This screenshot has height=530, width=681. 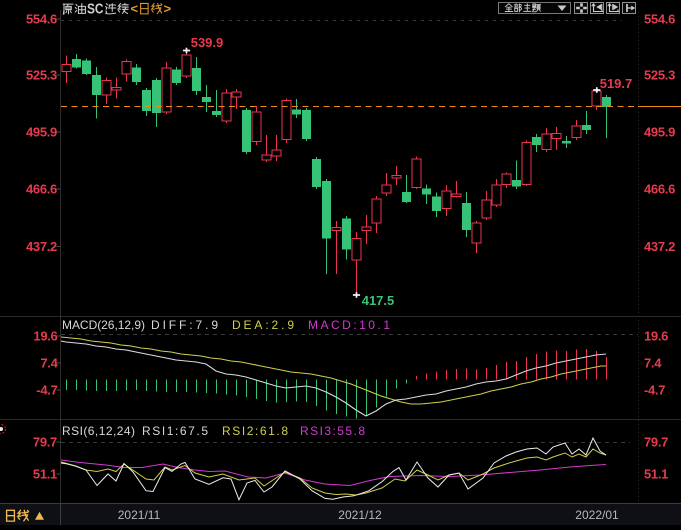 What do you see at coordinates (255, 431) in the screenshot?
I see `svg-text: RSI2:61.8` at bounding box center [255, 431].